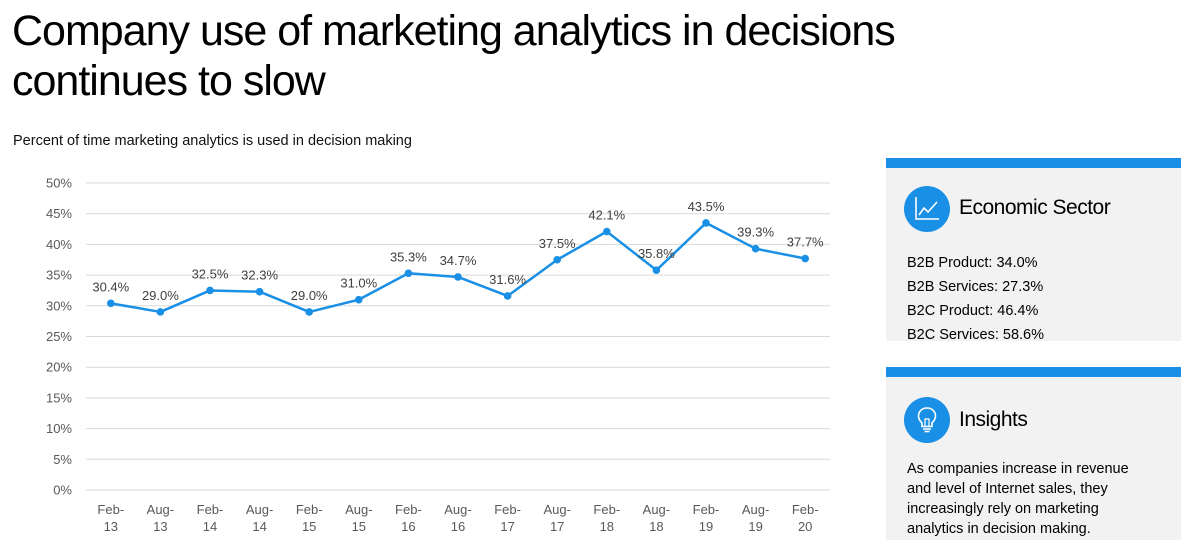 This screenshot has height=549, width=1198. What do you see at coordinates (160, 518) in the screenshot?
I see `x-tick-label: Aug-13` at bounding box center [160, 518].